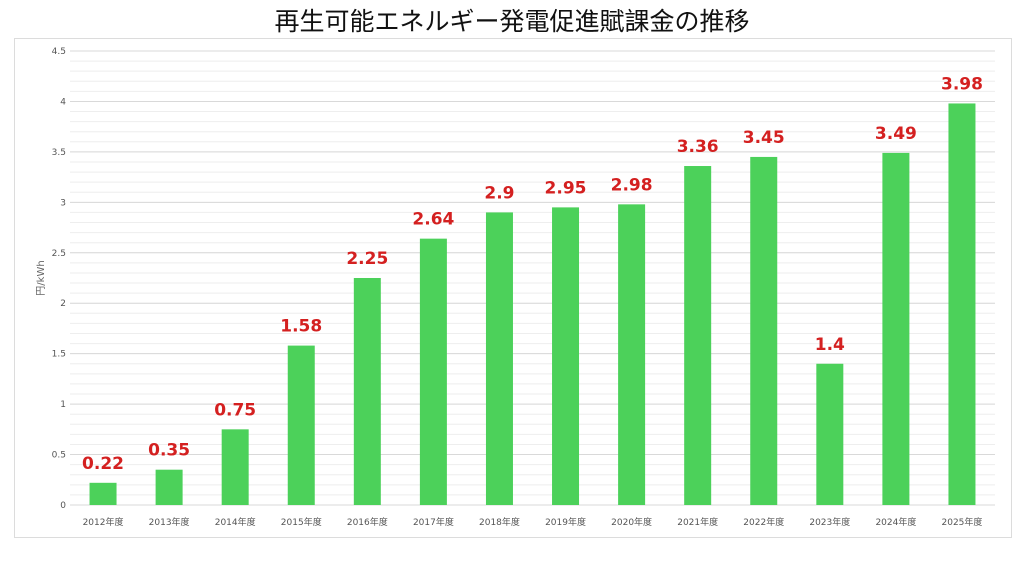 This screenshot has width=1024, height=576. What do you see at coordinates (59, 254) in the screenshot?
I see `y-tick-label: 2.5` at bounding box center [59, 254].